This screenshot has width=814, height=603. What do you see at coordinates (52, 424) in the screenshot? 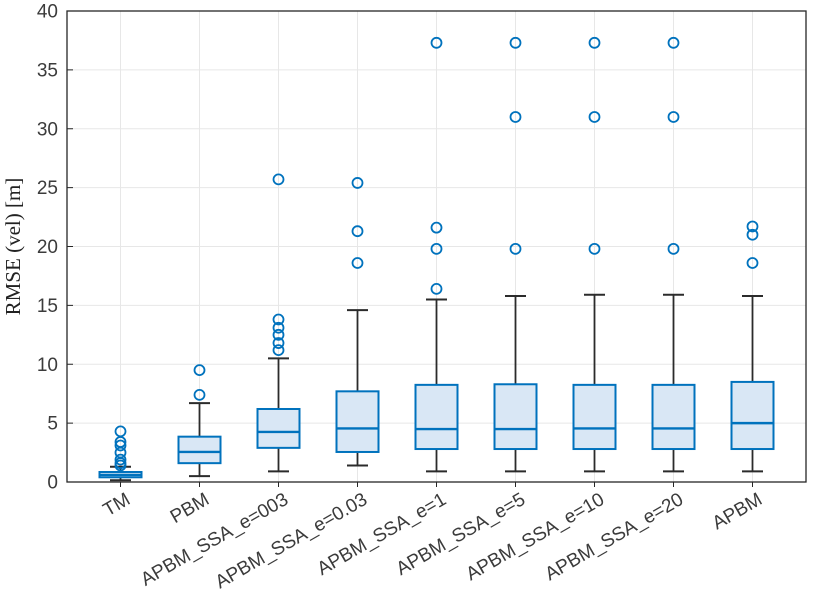
I see `y-tick-label: 5` at bounding box center [52, 424].